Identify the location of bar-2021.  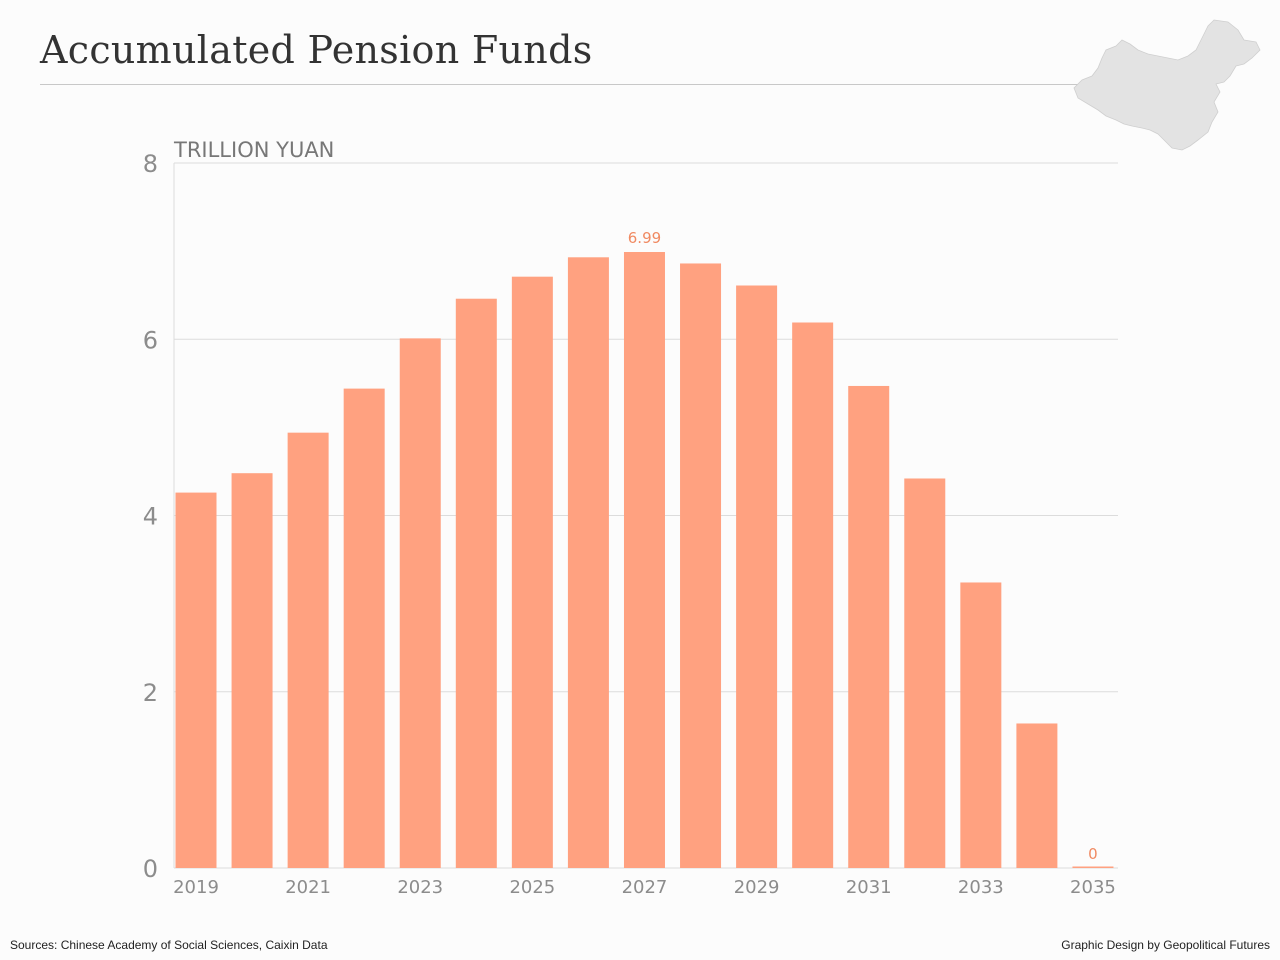
(308, 650).